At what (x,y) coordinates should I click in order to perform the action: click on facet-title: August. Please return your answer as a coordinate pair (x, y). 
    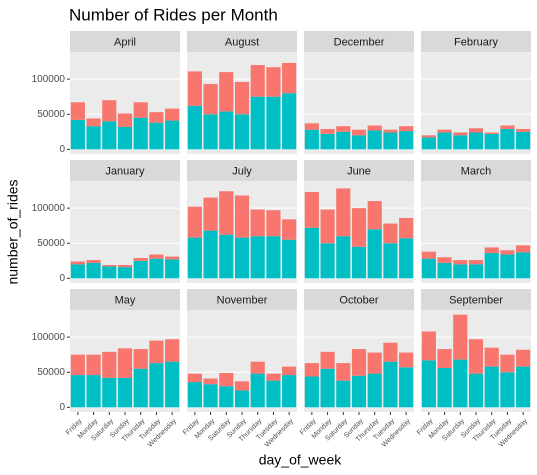
    Looking at the image, I should click on (242, 42).